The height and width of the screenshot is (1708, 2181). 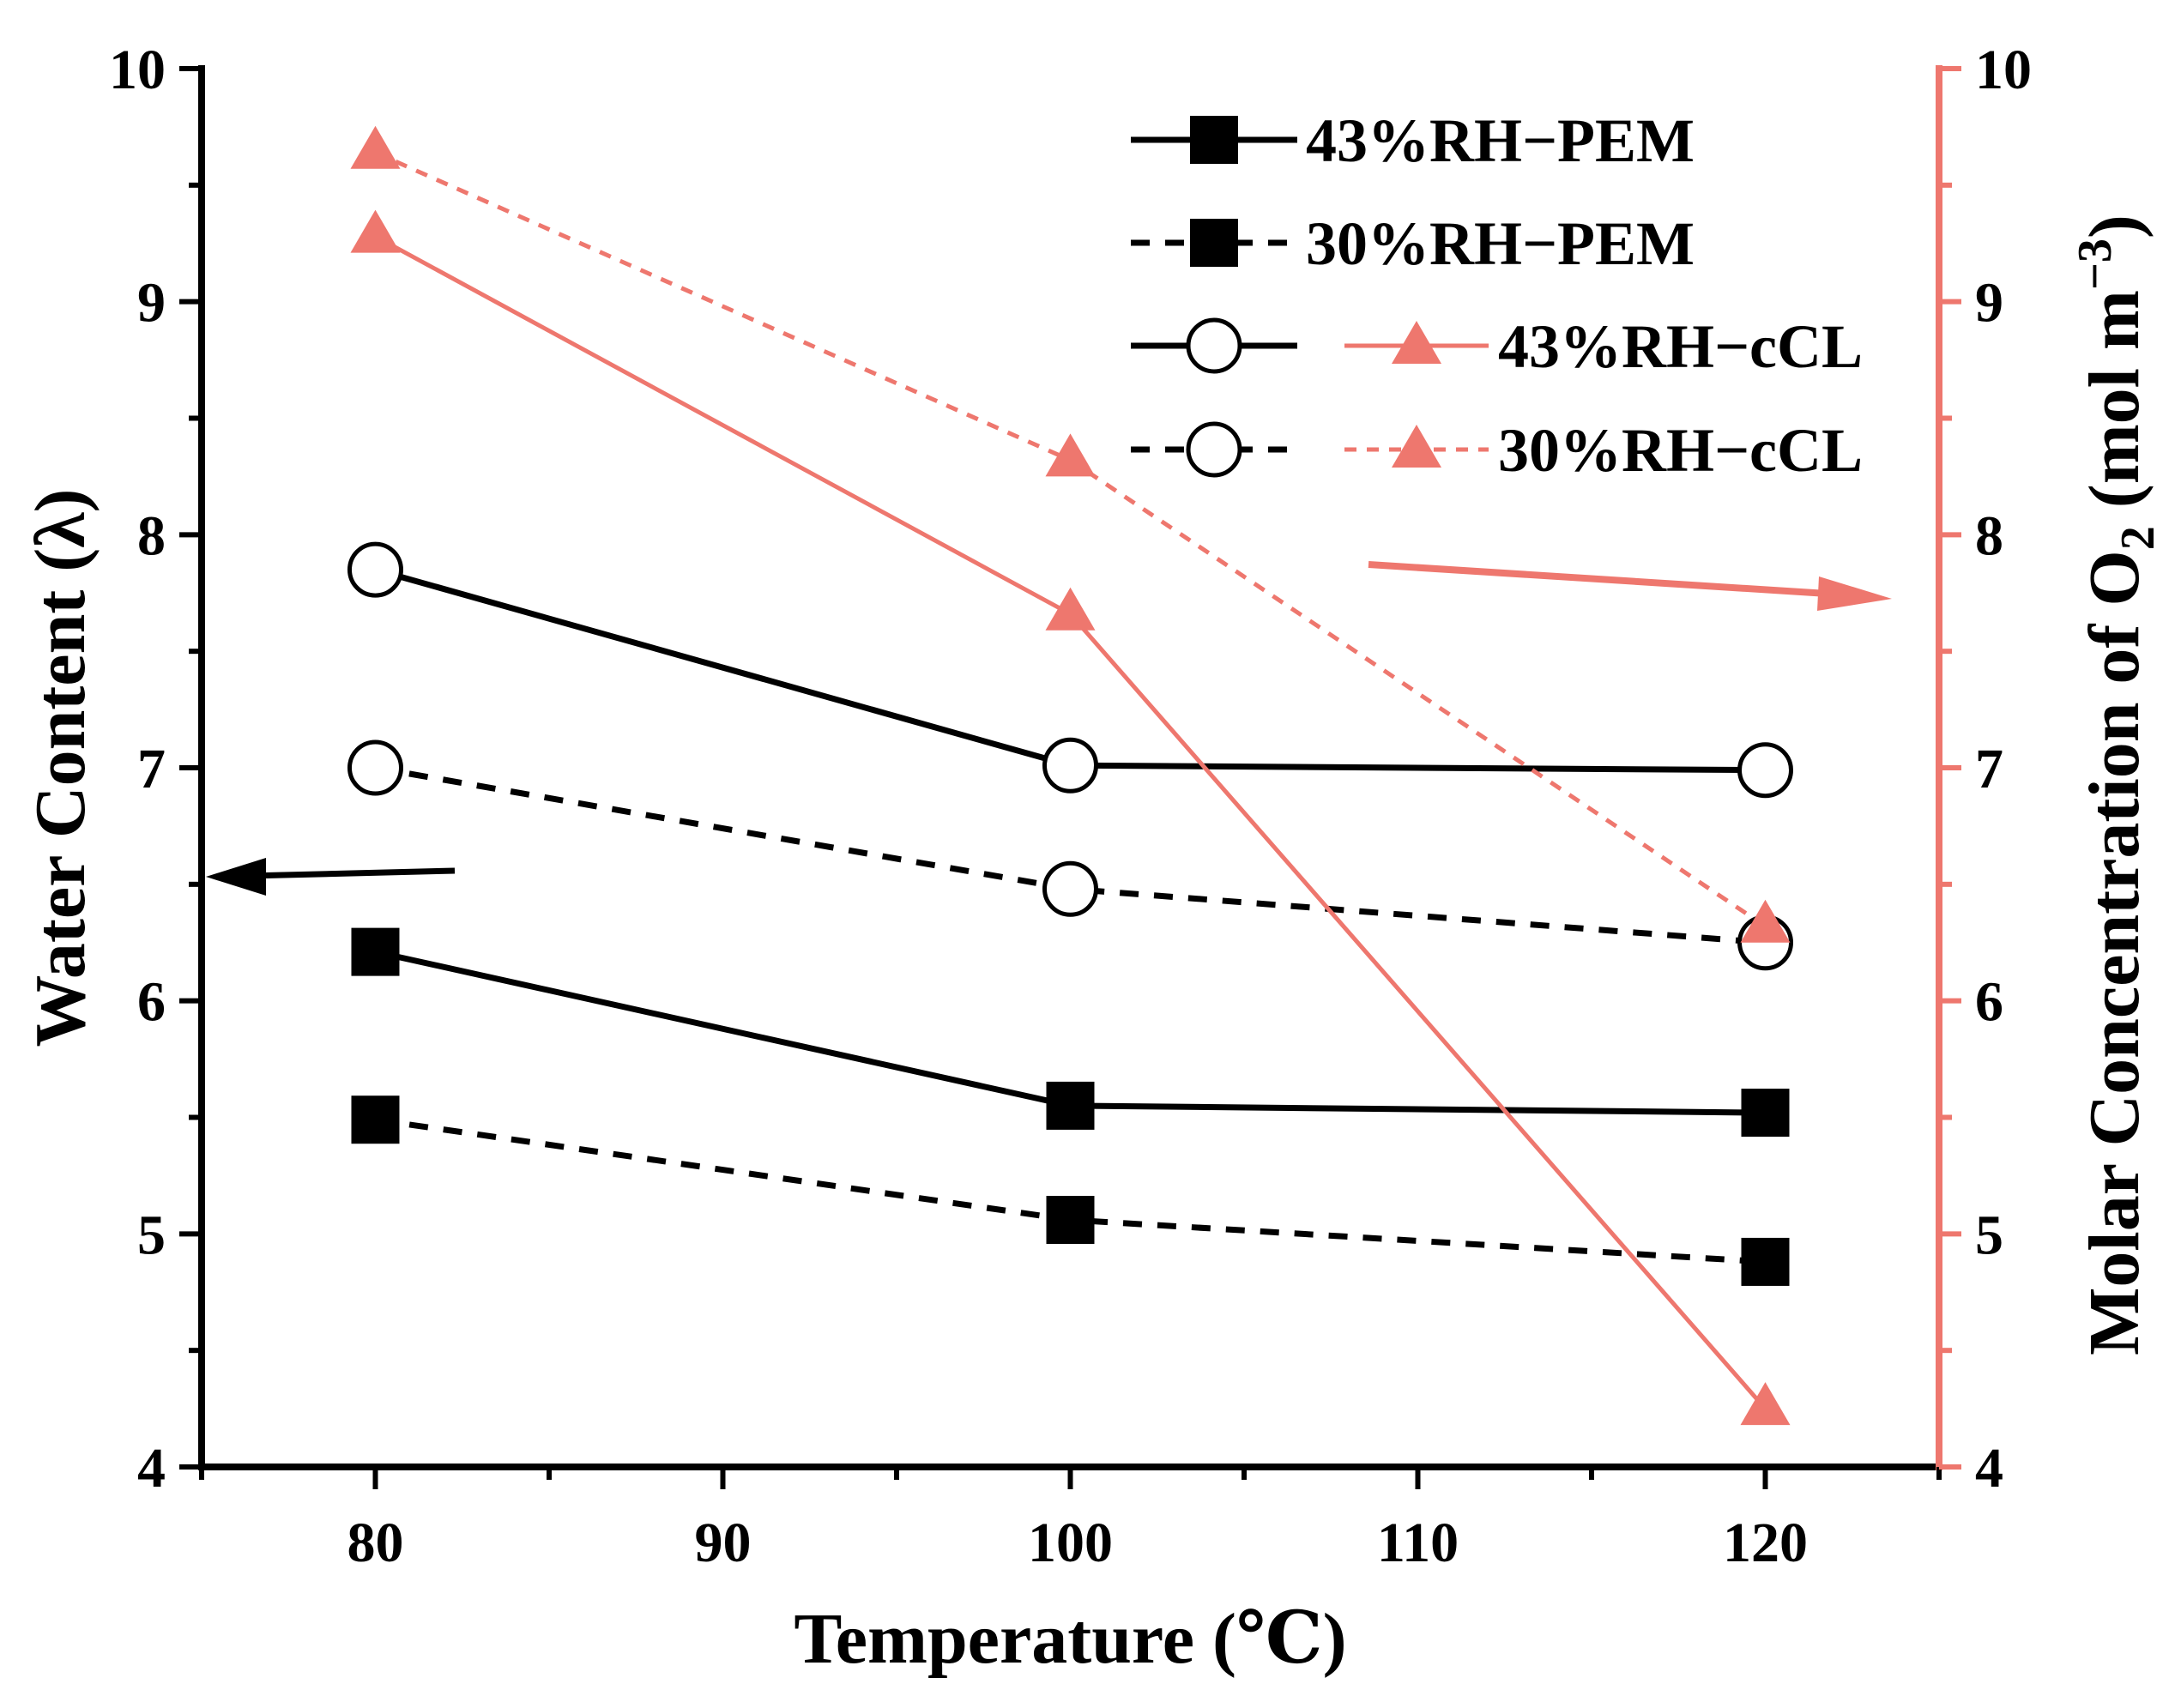 What do you see at coordinates (1854, 593) in the screenshot?
I see `arrow-right-head` at bounding box center [1854, 593].